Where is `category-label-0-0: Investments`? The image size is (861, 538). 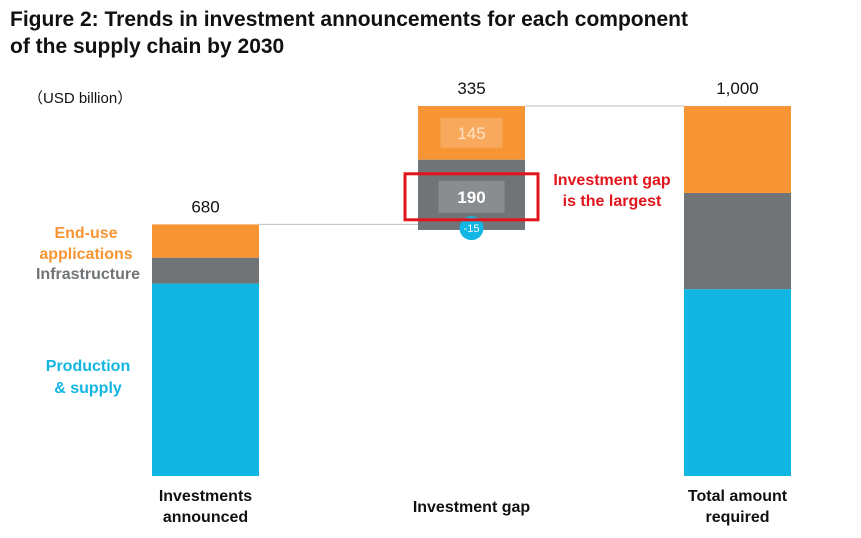
category-label-0-0: Investments is located at coordinates (205, 496).